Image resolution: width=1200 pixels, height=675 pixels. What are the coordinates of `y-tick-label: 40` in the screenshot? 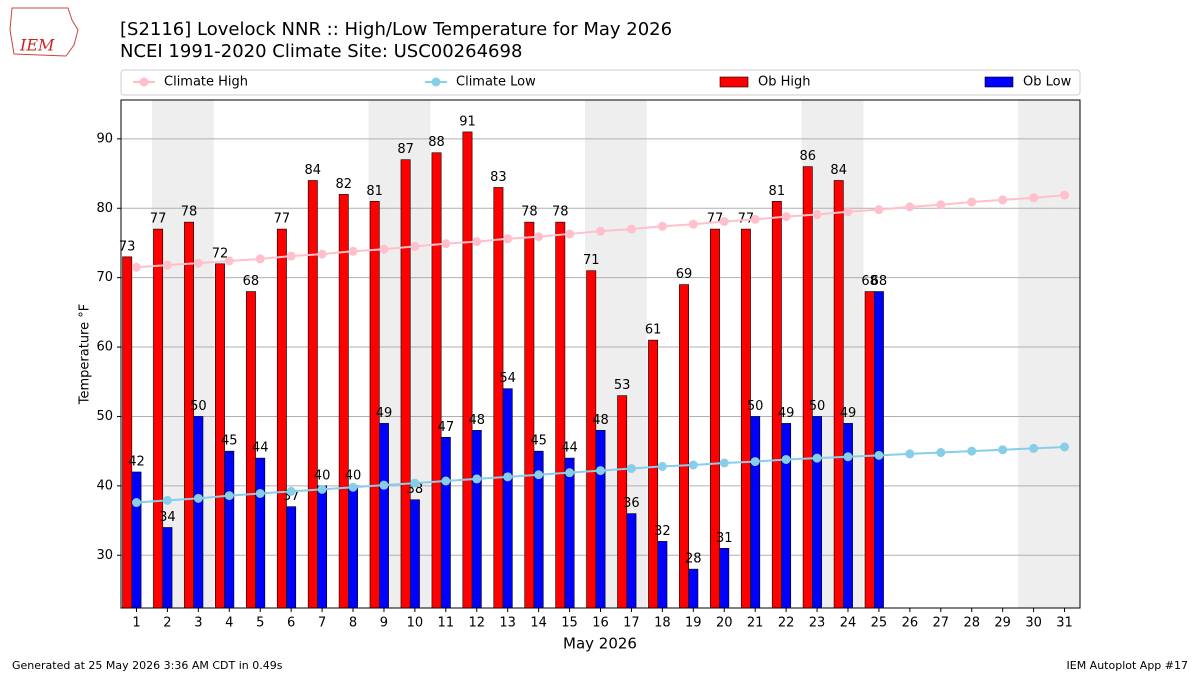 It's located at (104, 485).